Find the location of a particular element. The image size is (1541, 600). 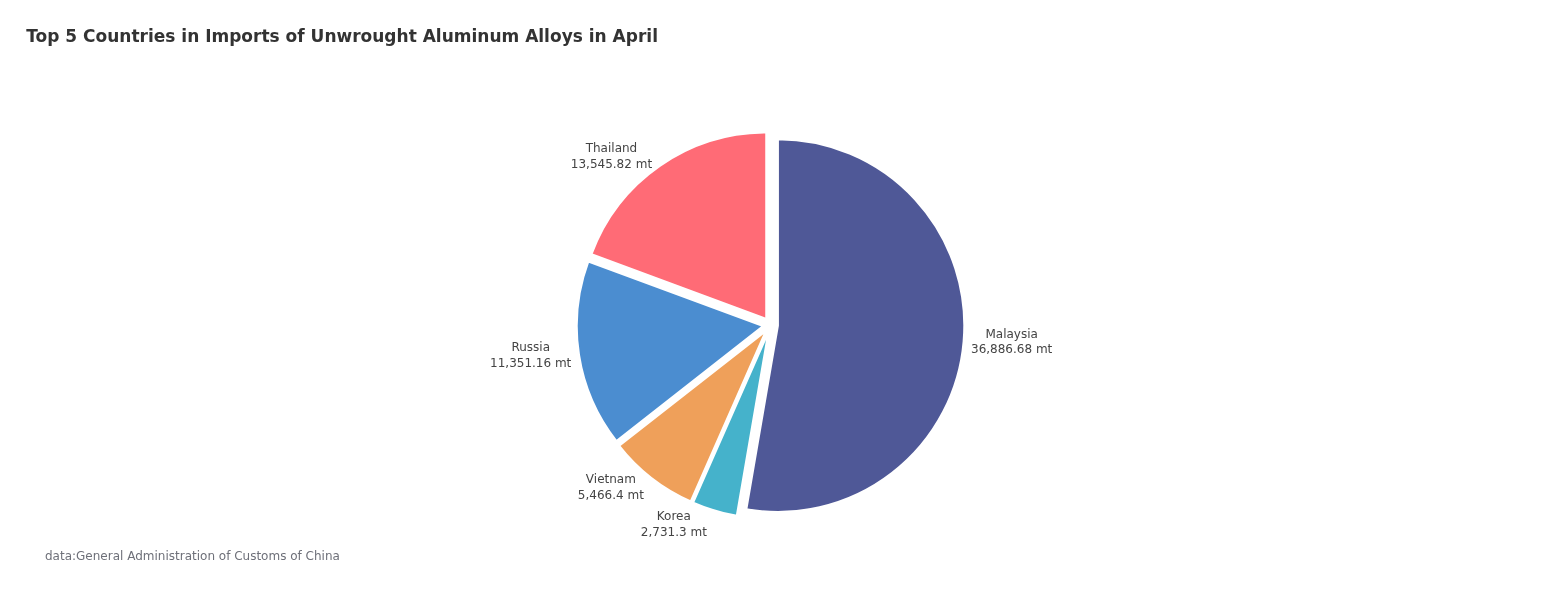

slice-label: Thailand is located at coordinates (611, 148).